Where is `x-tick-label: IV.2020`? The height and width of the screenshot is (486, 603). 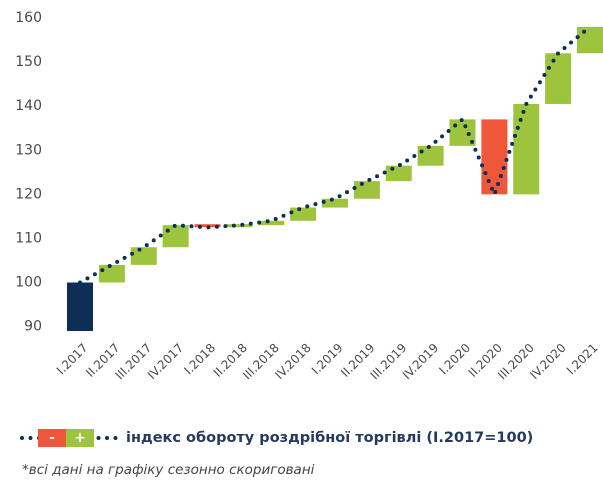
x-tick-label: IV.2020 is located at coordinates (547, 361).